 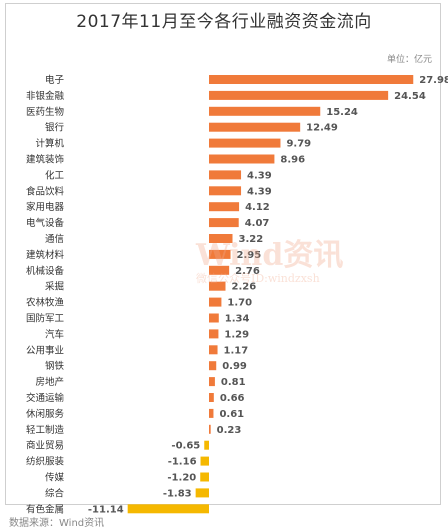 I want to click on value-label: 4.12, so click(x=257, y=207).